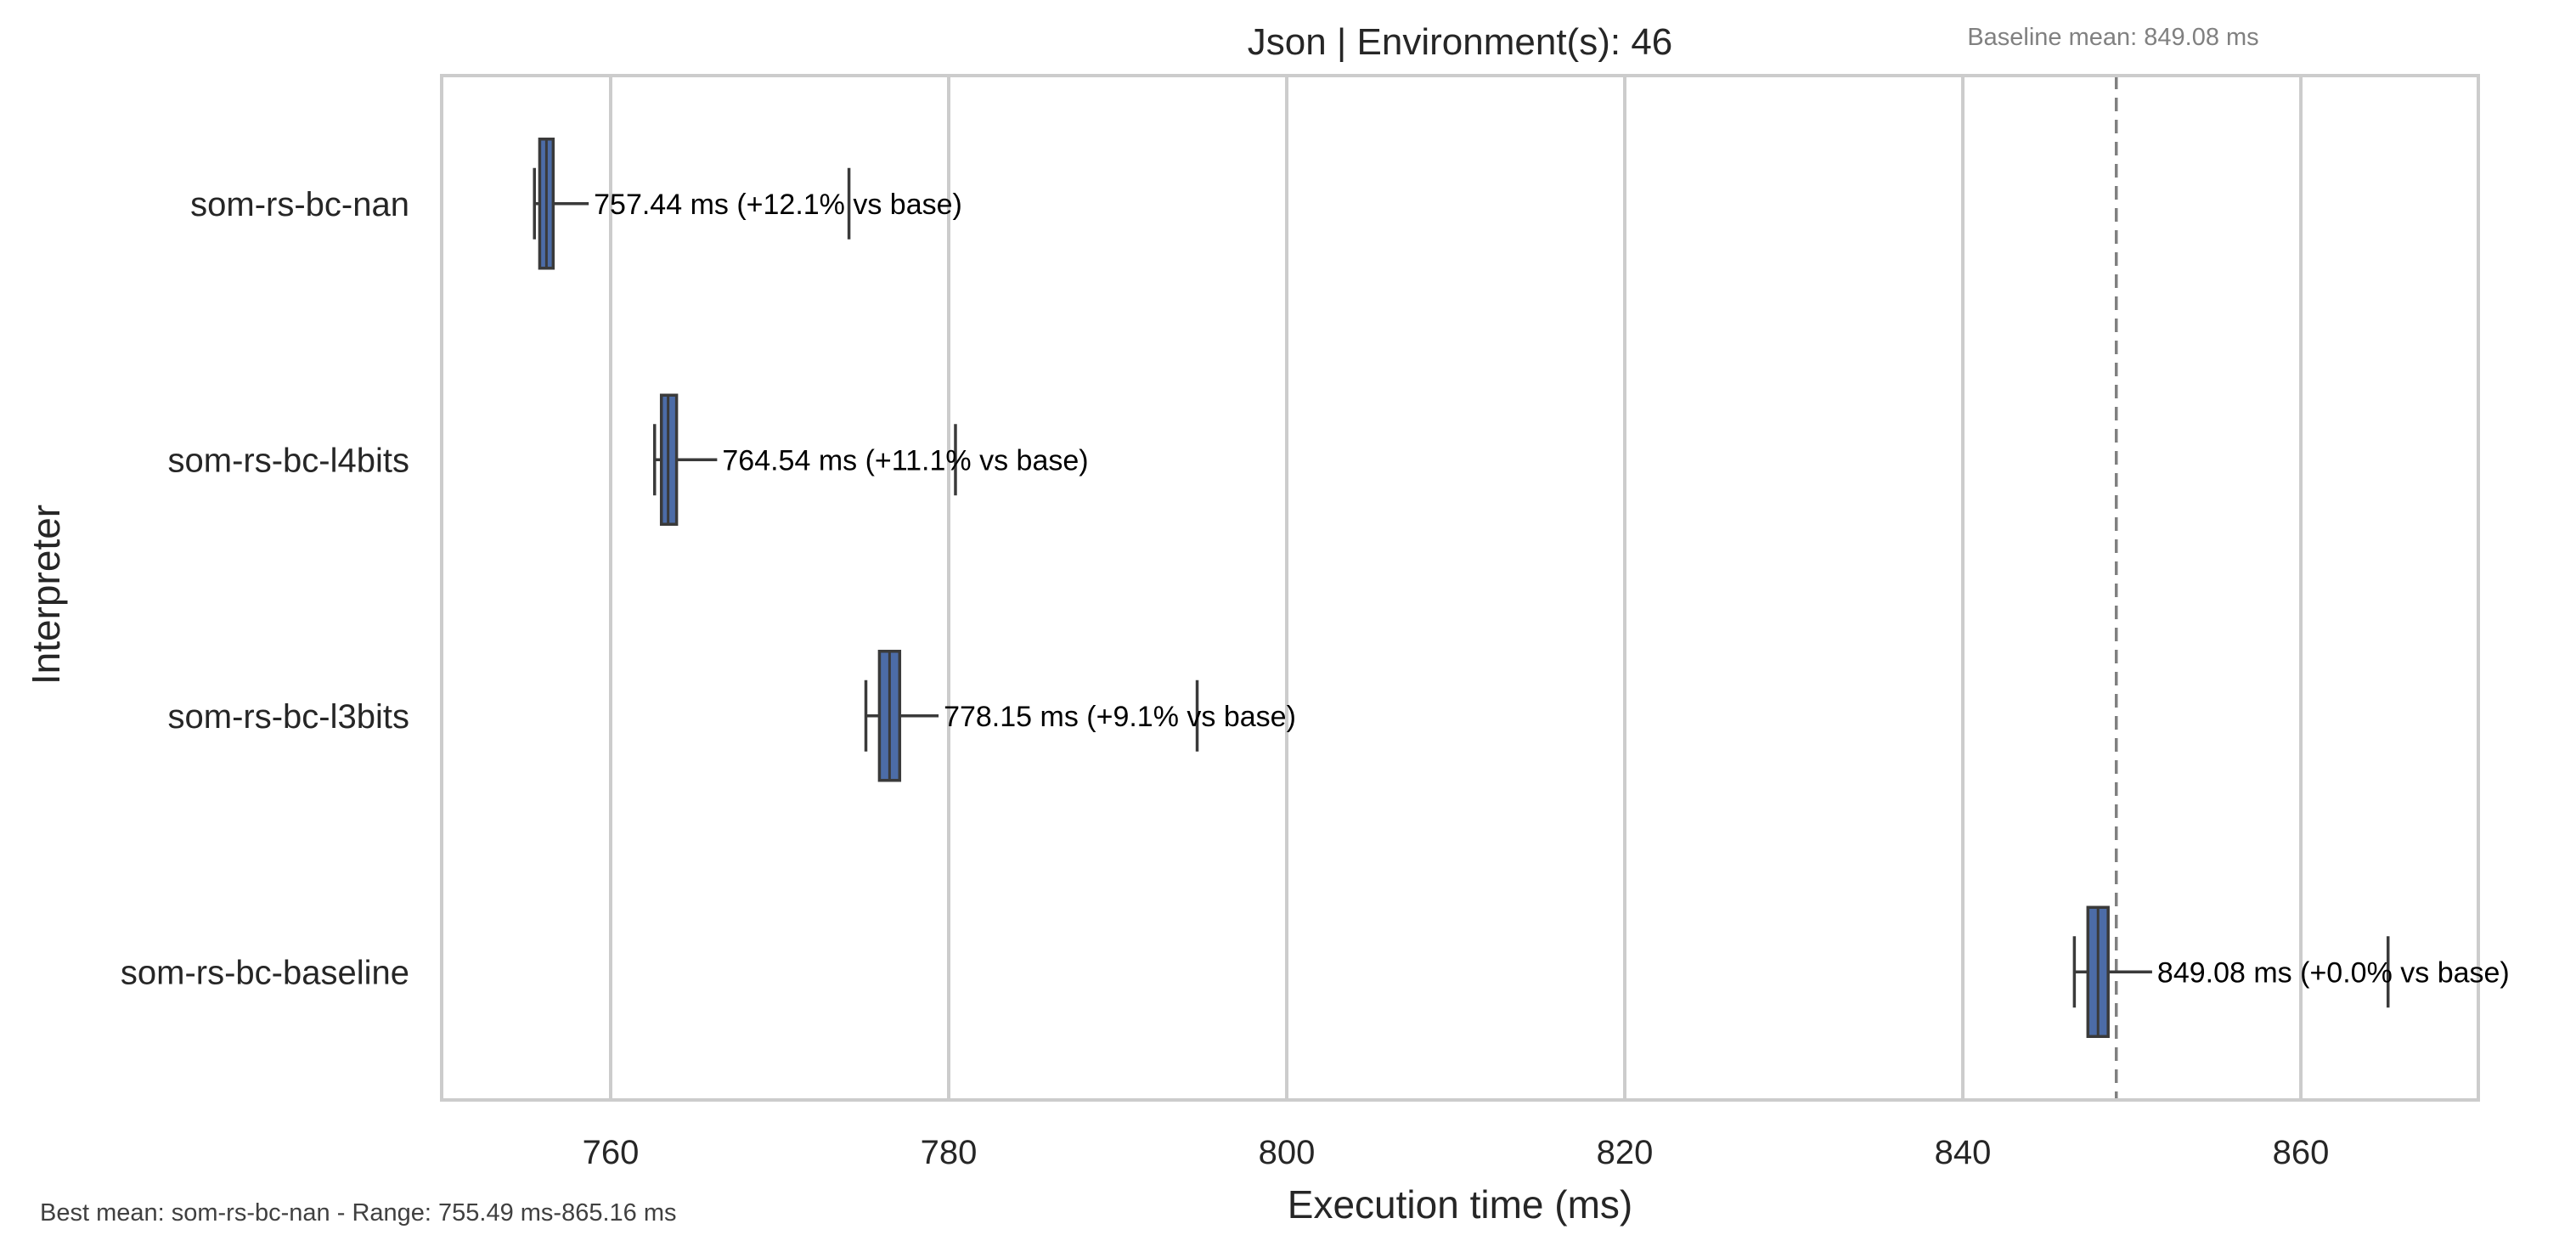 The width and height of the screenshot is (2576, 1252). I want to click on box-som-rs-bc-l3bits, so click(1031, 716).